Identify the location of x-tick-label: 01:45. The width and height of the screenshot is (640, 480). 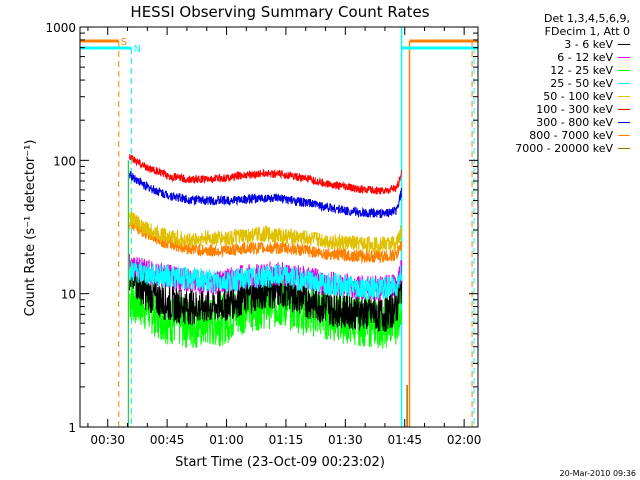
(404, 440).